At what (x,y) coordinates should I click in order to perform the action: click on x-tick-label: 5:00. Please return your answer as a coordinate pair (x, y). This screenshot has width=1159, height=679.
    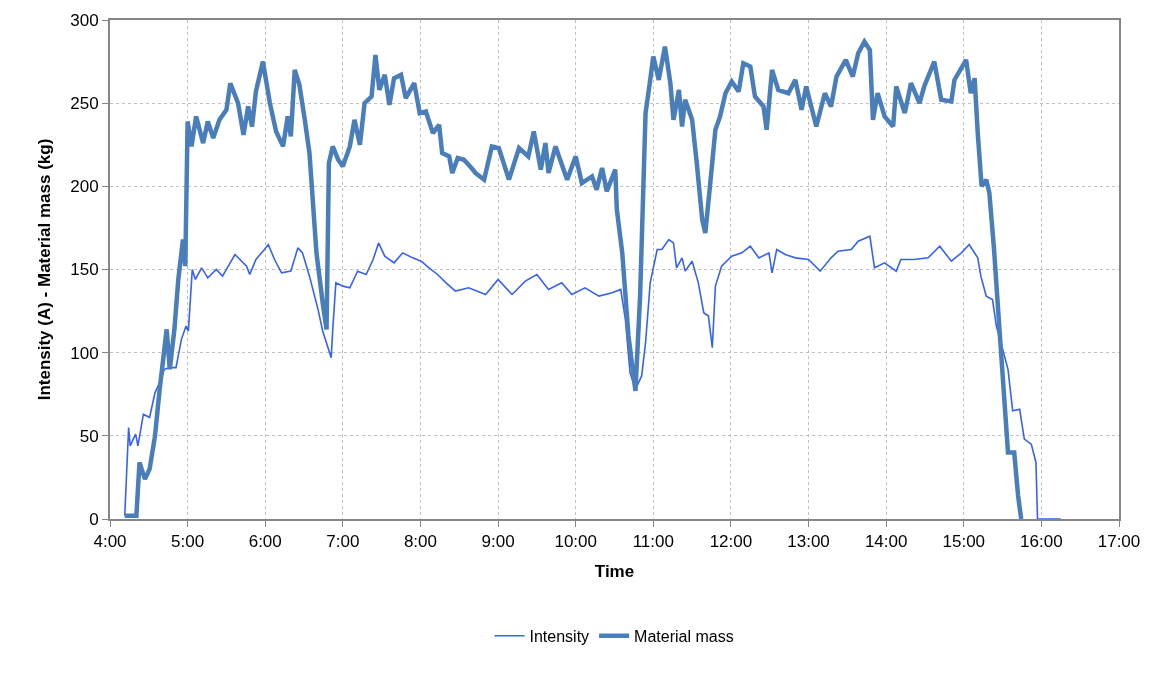
    Looking at the image, I should click on (188, 542).